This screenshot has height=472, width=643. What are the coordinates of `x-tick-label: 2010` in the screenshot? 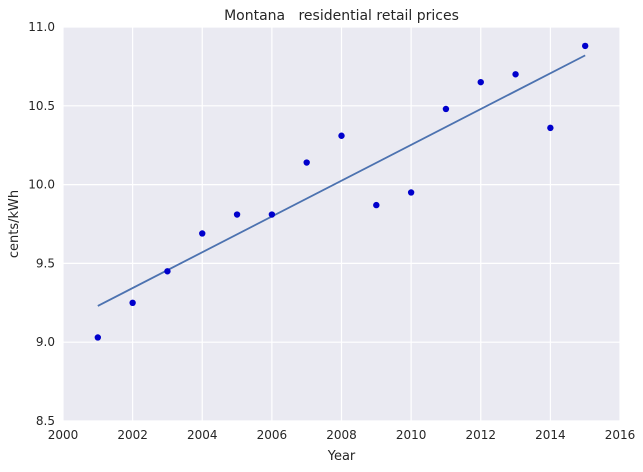 It's located at (411, 435).